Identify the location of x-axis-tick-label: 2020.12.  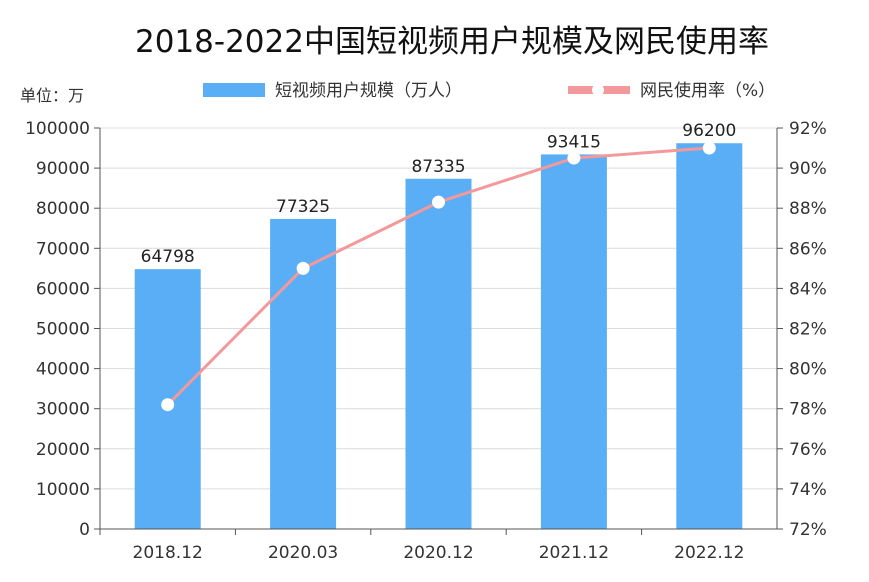
(438, 553).